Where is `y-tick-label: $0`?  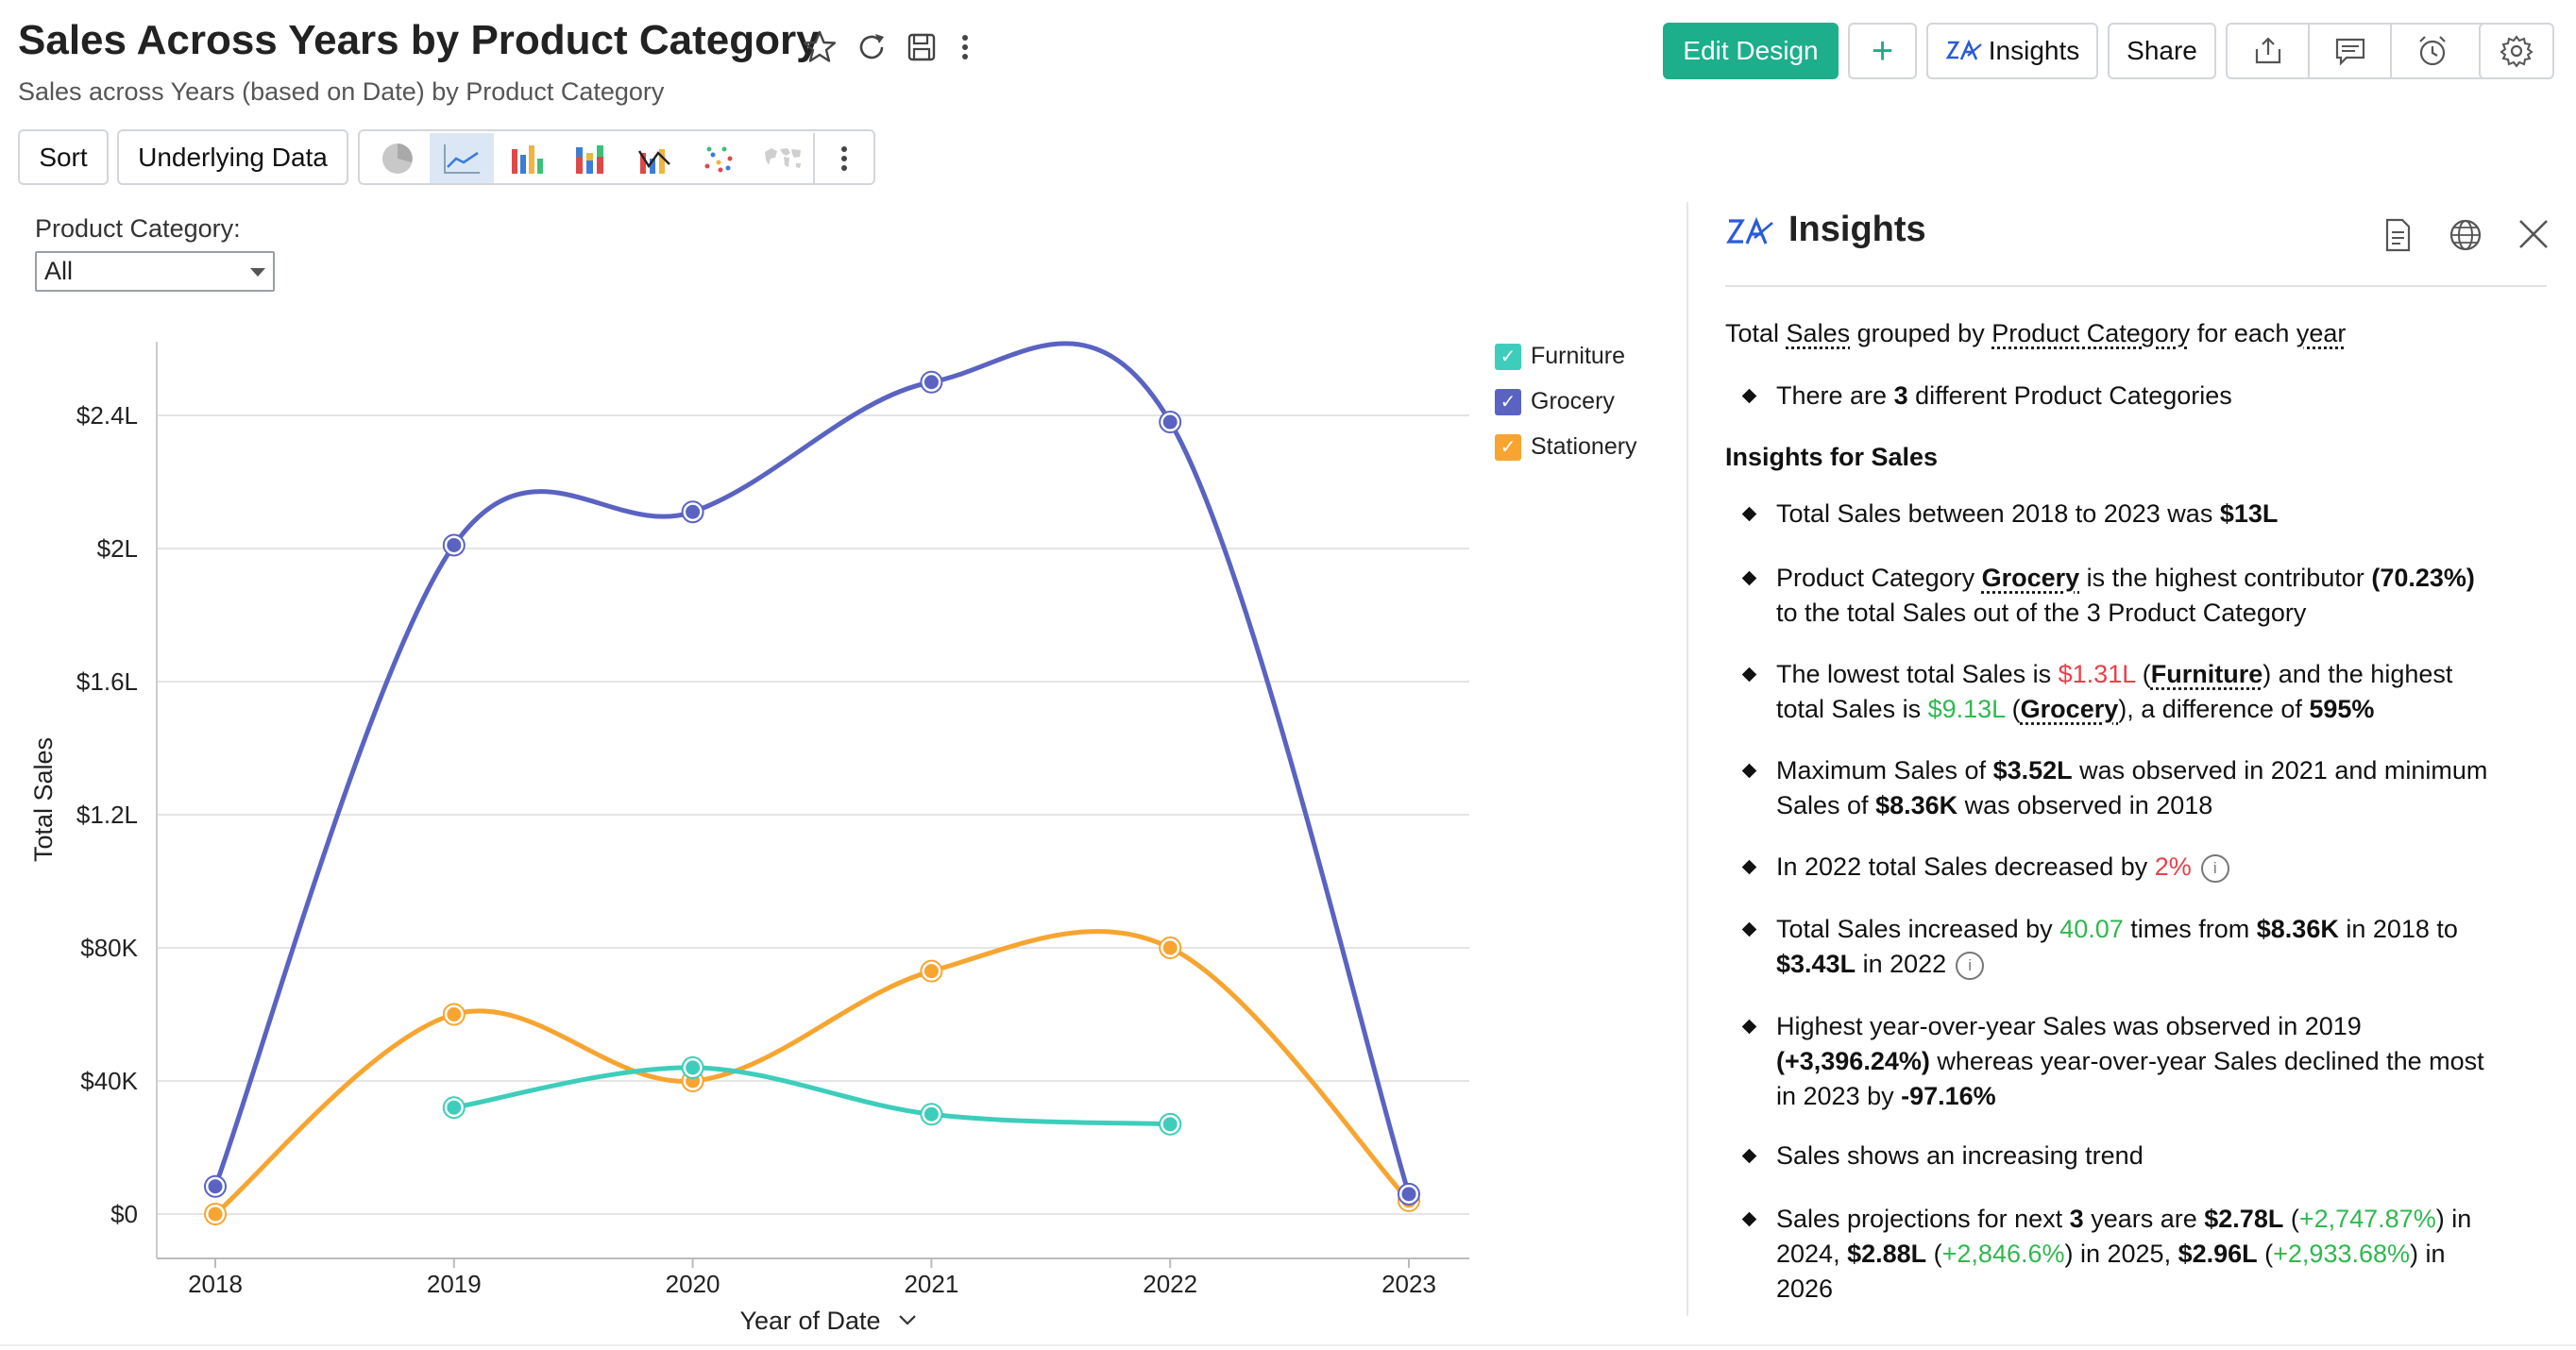 y-tick-label: $0 is located at coordinates (124, 1214).